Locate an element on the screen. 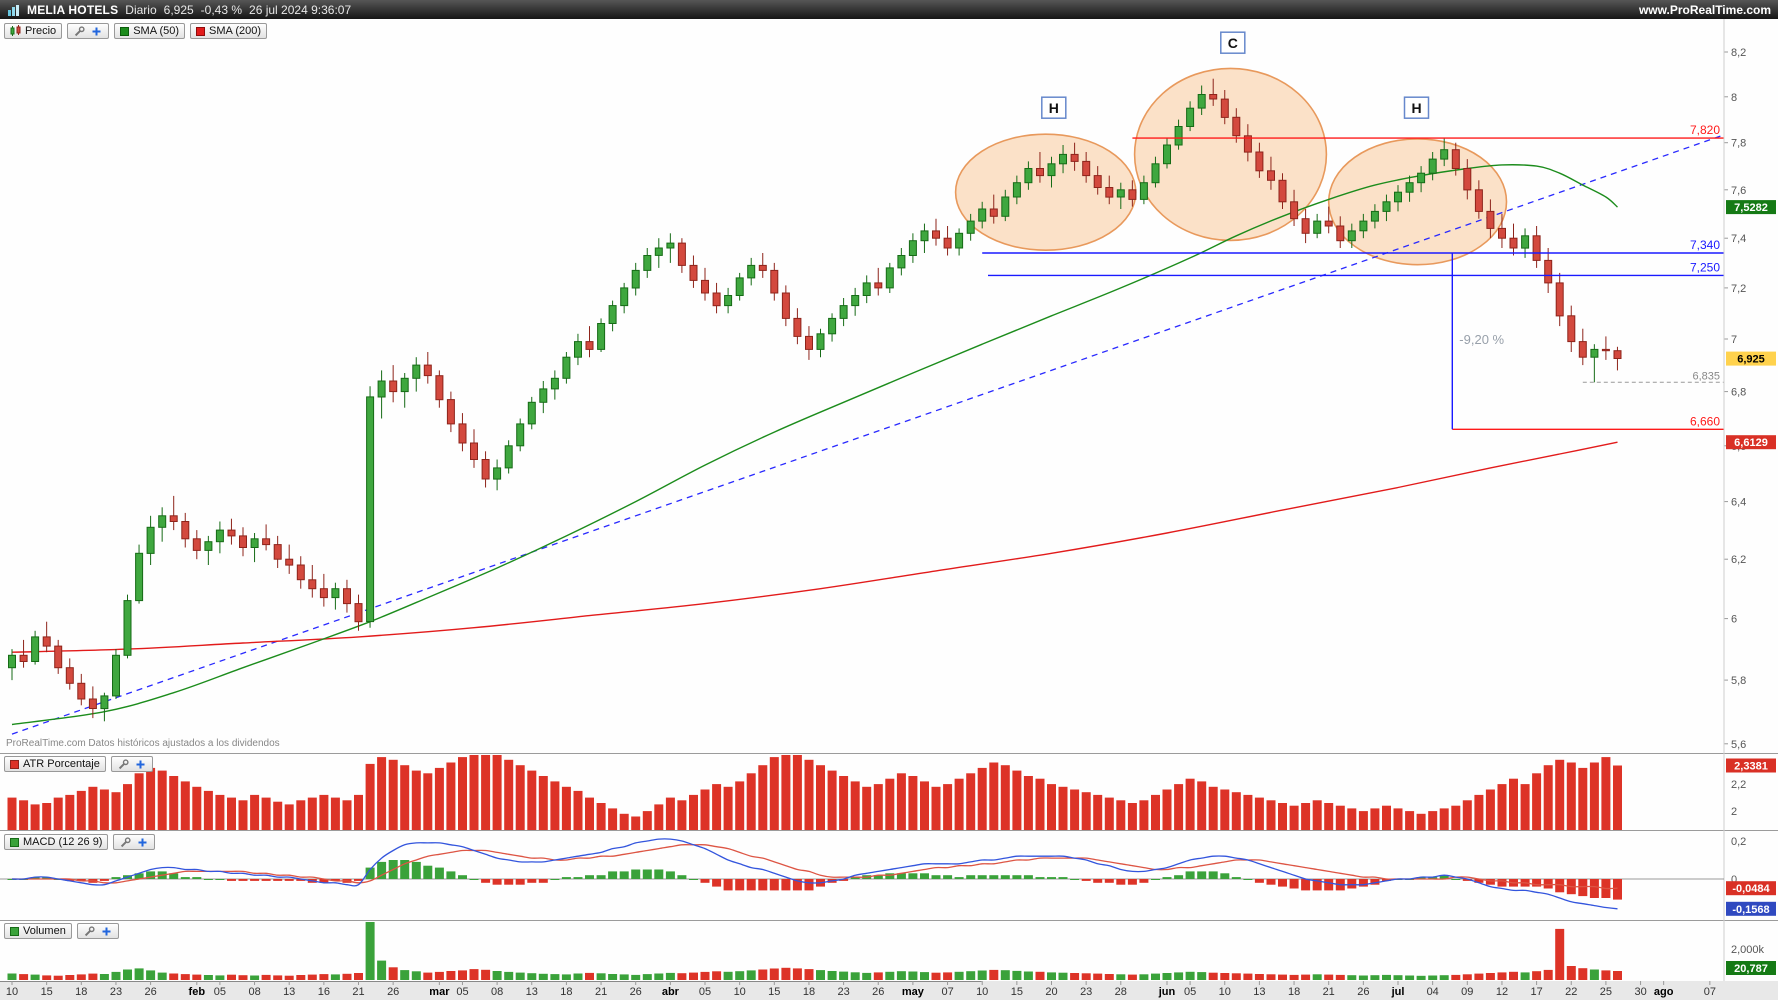  volume-indicator-chip: Volumen is located at coordinates (38, 931).